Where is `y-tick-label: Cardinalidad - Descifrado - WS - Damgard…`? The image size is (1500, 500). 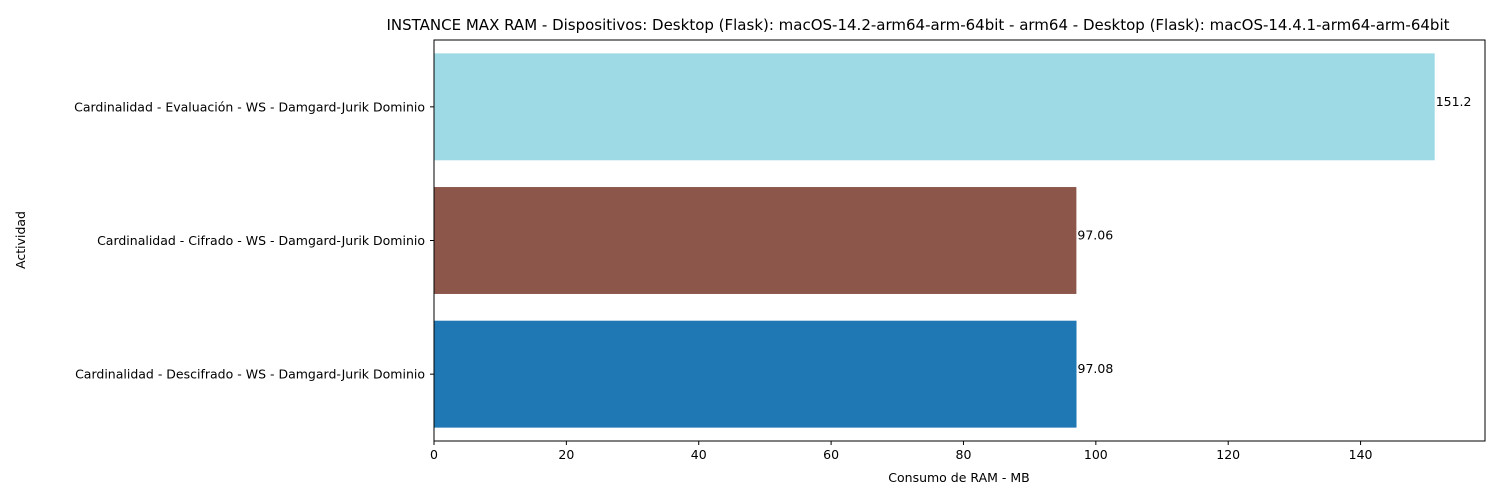
y-tick-label: Cardinalidad - Descifrado - WS - Damgard… is located at coordinates (250, 374).